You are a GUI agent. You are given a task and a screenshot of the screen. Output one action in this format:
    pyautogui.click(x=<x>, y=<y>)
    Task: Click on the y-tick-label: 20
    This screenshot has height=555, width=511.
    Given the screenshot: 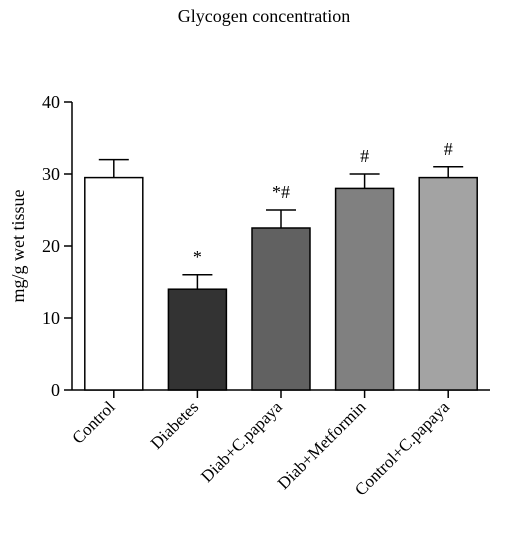 What is the action you would take?
    pyautogui.click(x=51, y=246)
    